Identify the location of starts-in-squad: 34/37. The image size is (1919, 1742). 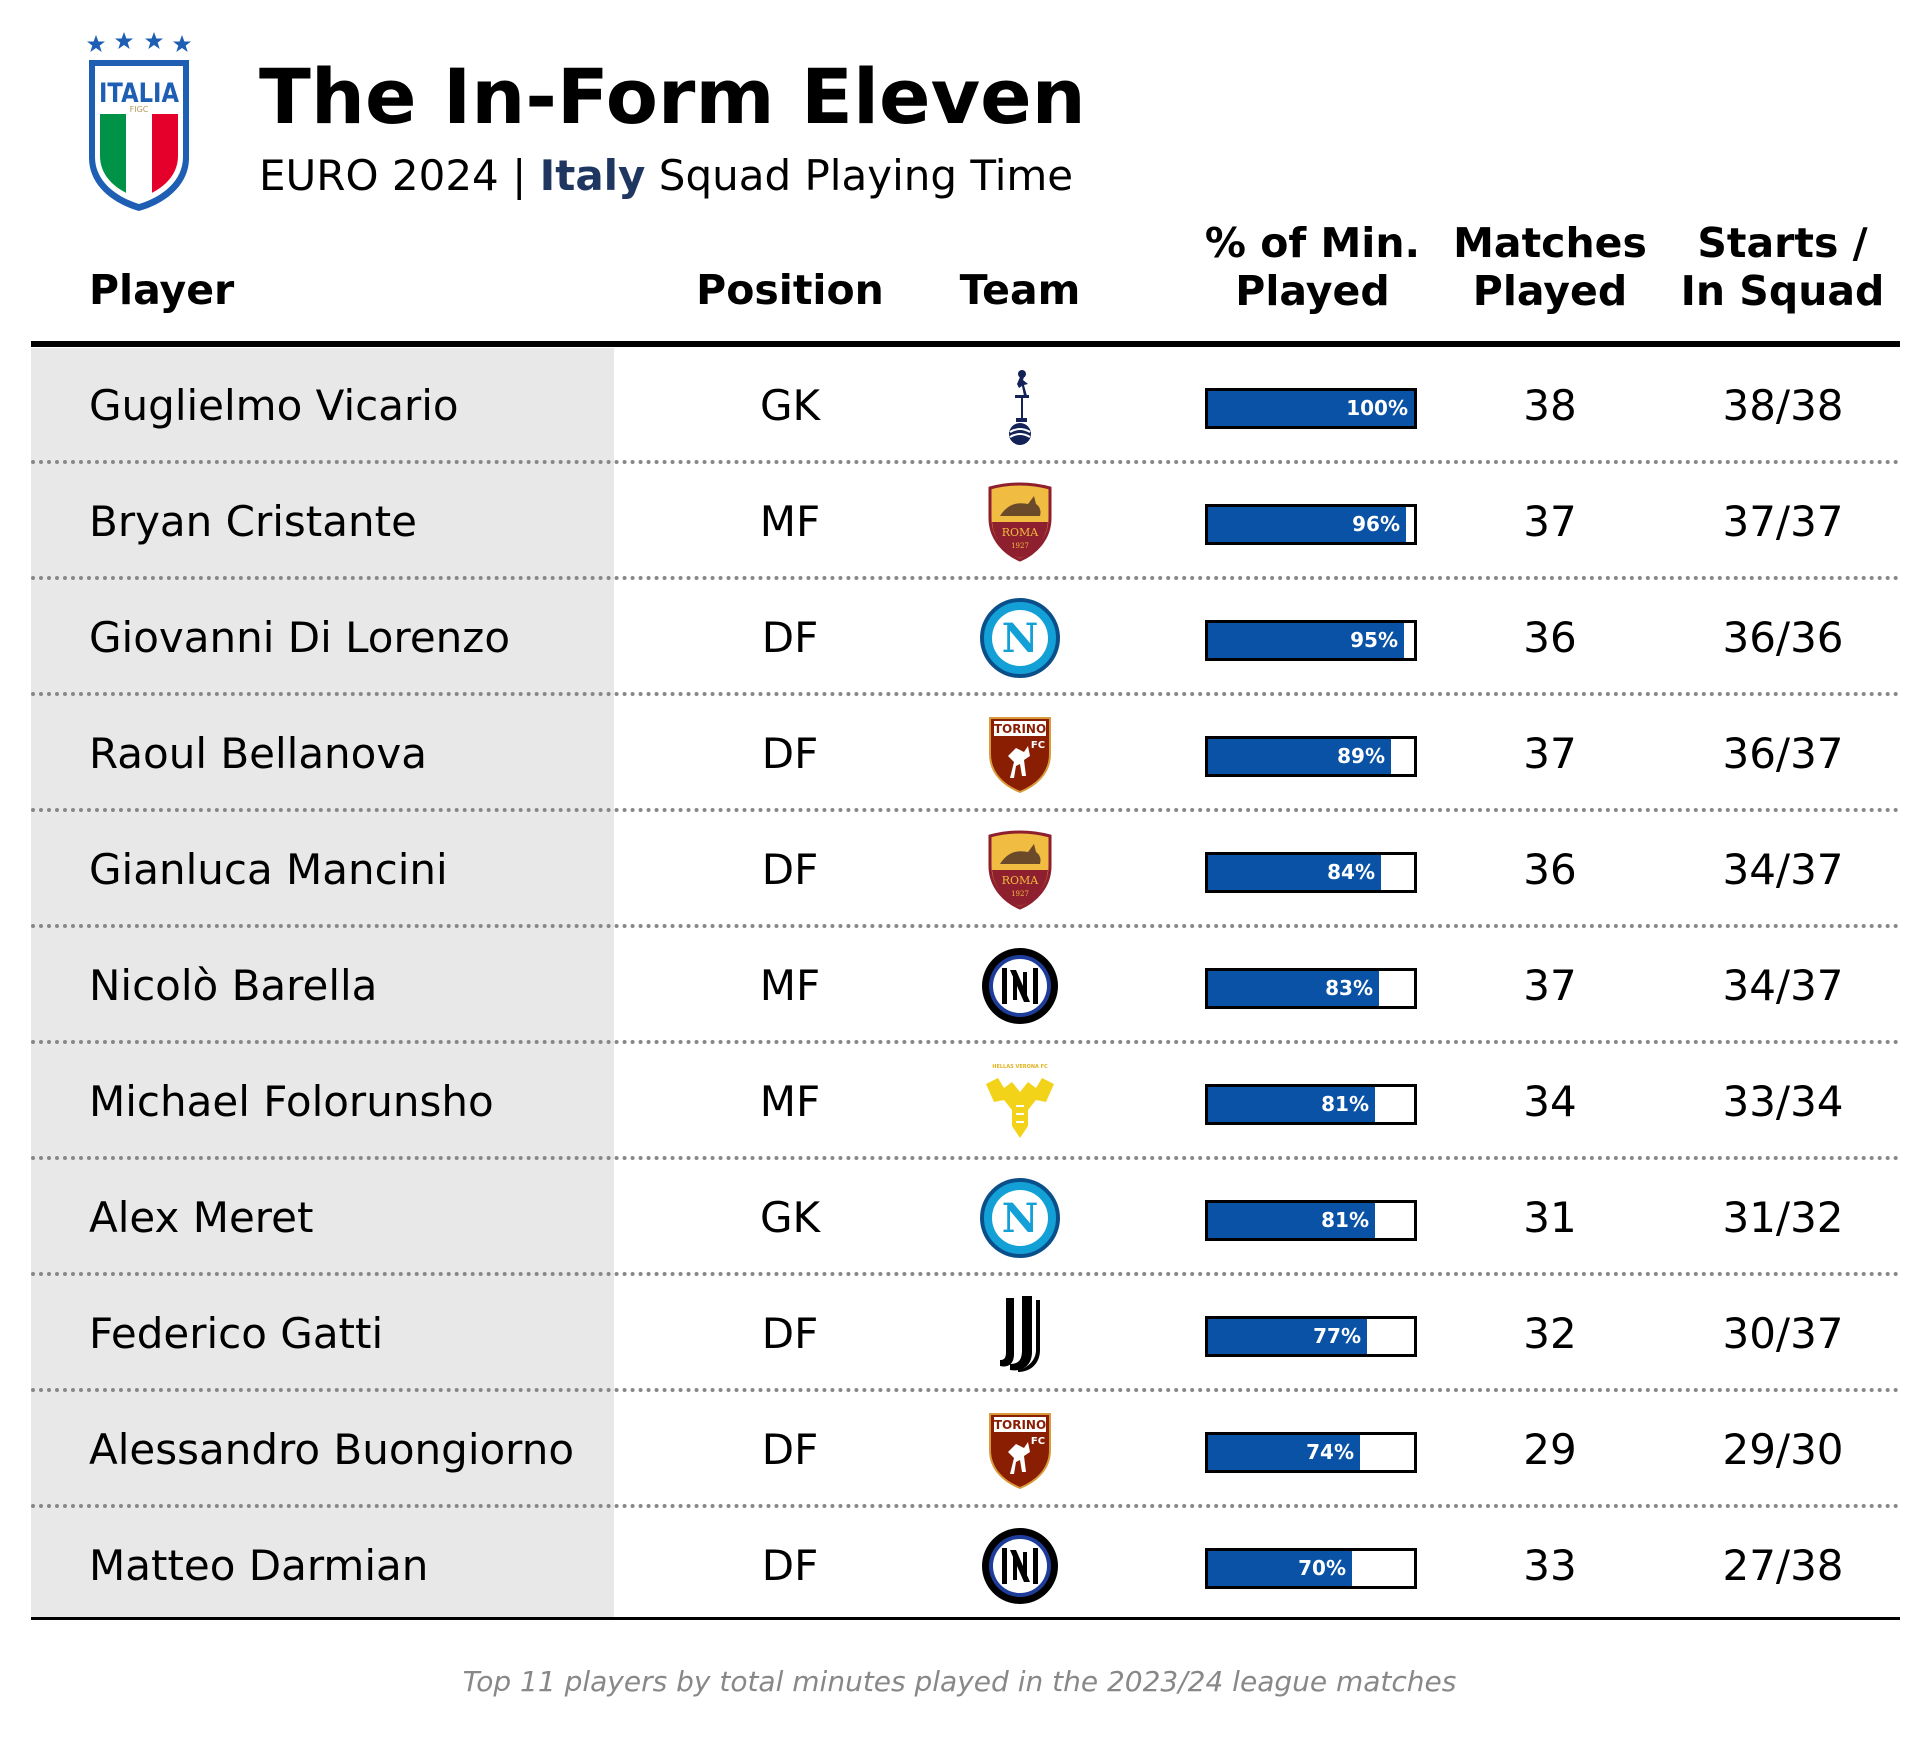
(1783, 985).